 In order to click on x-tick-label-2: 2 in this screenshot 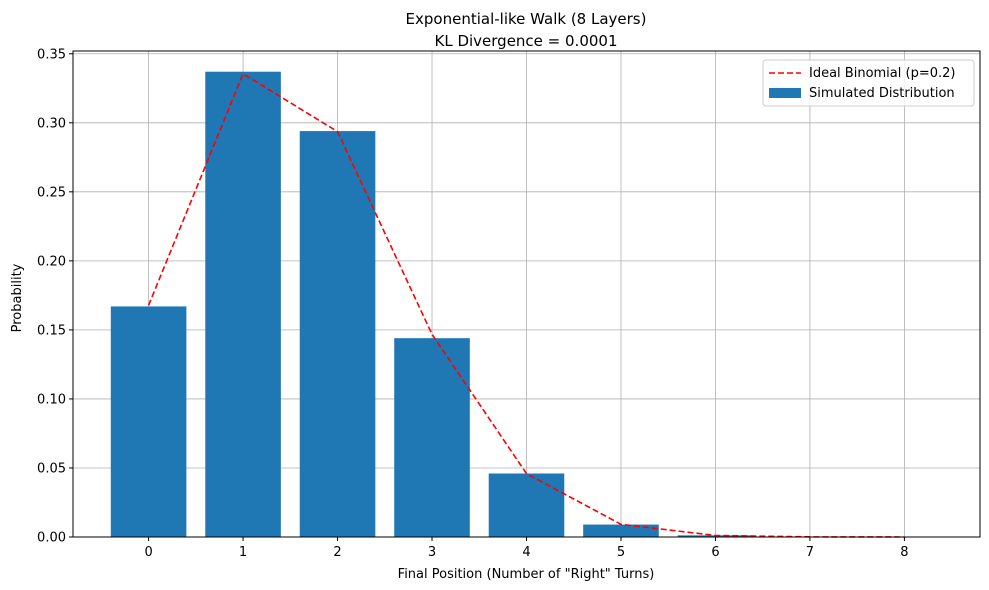, I will do `click(337, 552)`.